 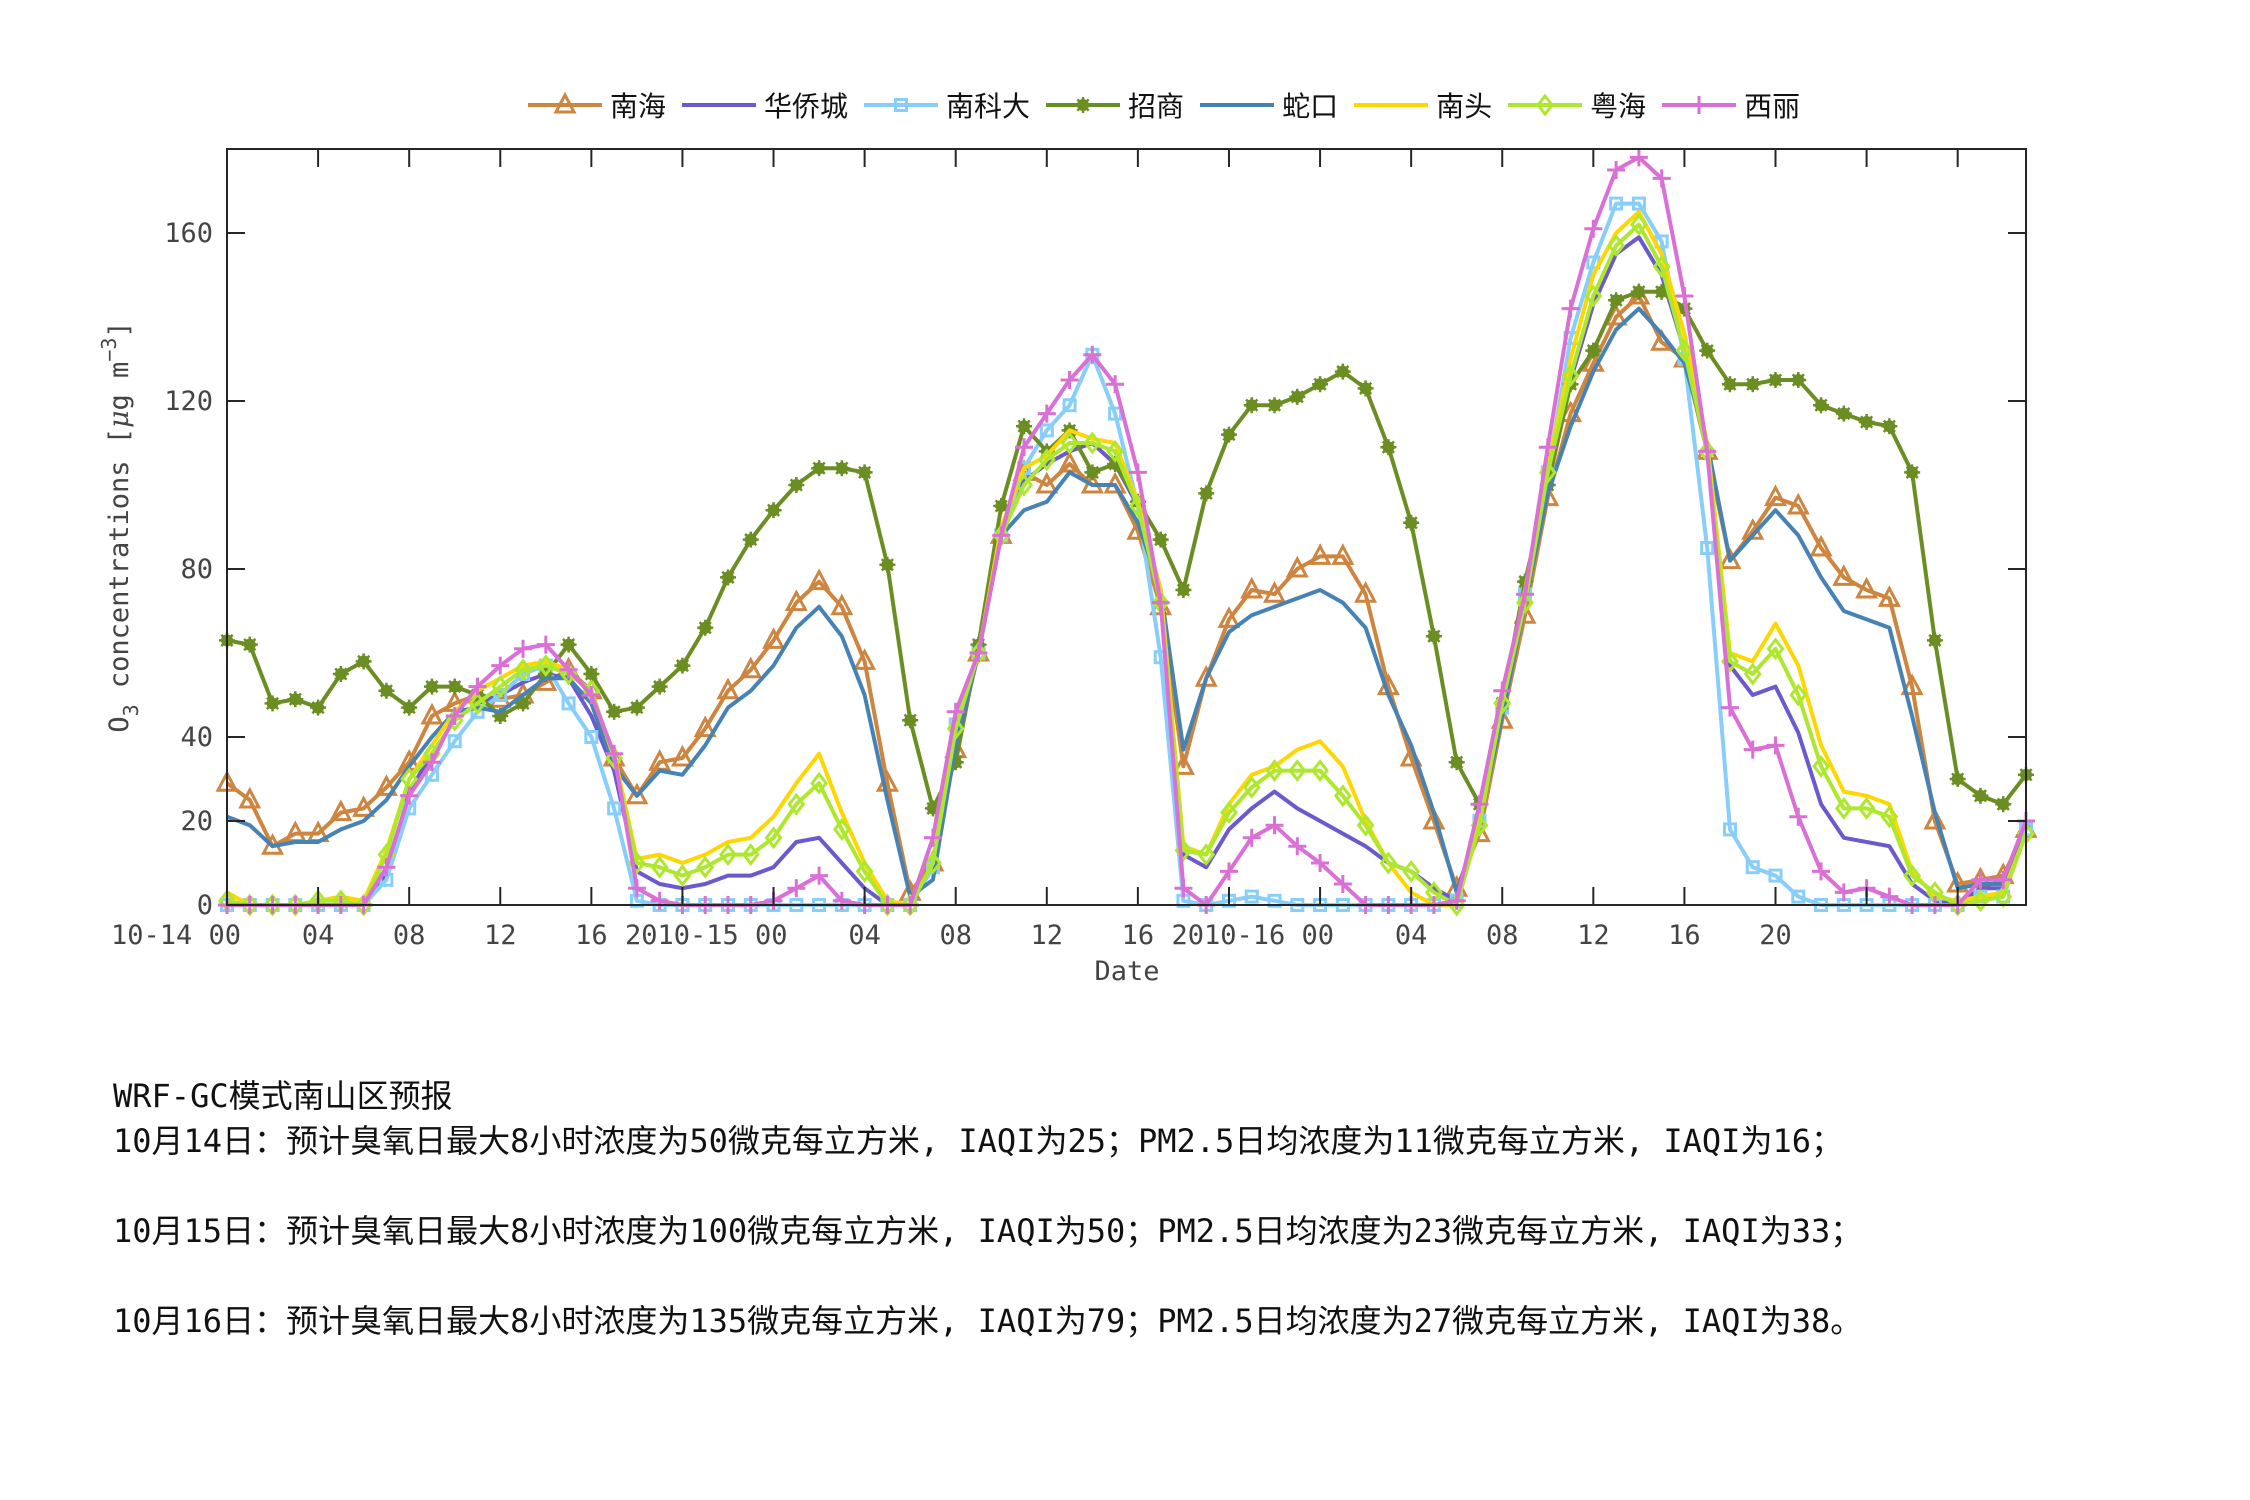 I want to click on y-tick-label: 40, so click(x=196, y=737).